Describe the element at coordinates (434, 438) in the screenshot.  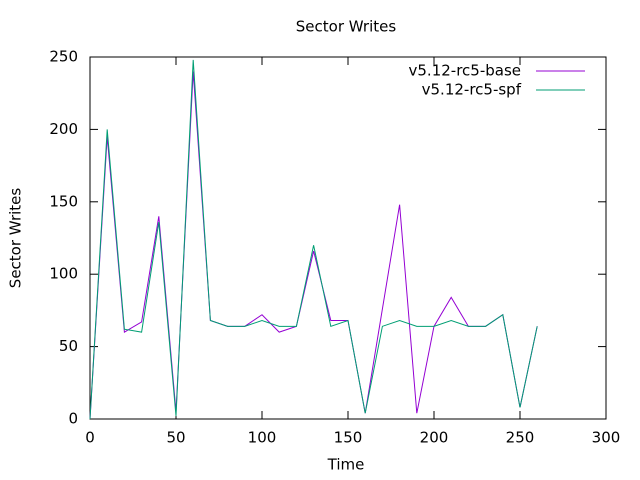
I see `x-tick-label: 200` at that location.